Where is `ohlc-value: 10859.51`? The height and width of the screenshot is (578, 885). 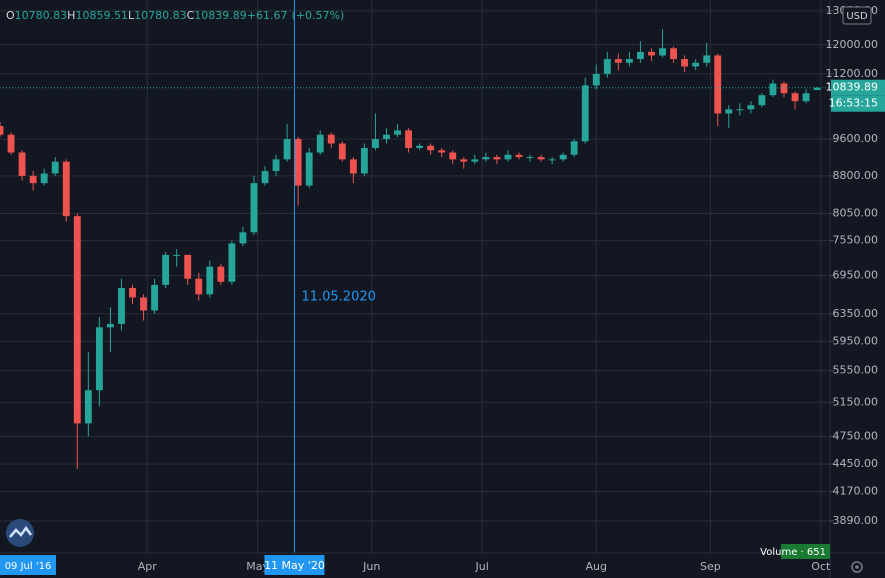
ohlc-value: 10859.51 is located at coordinates (101, 15).